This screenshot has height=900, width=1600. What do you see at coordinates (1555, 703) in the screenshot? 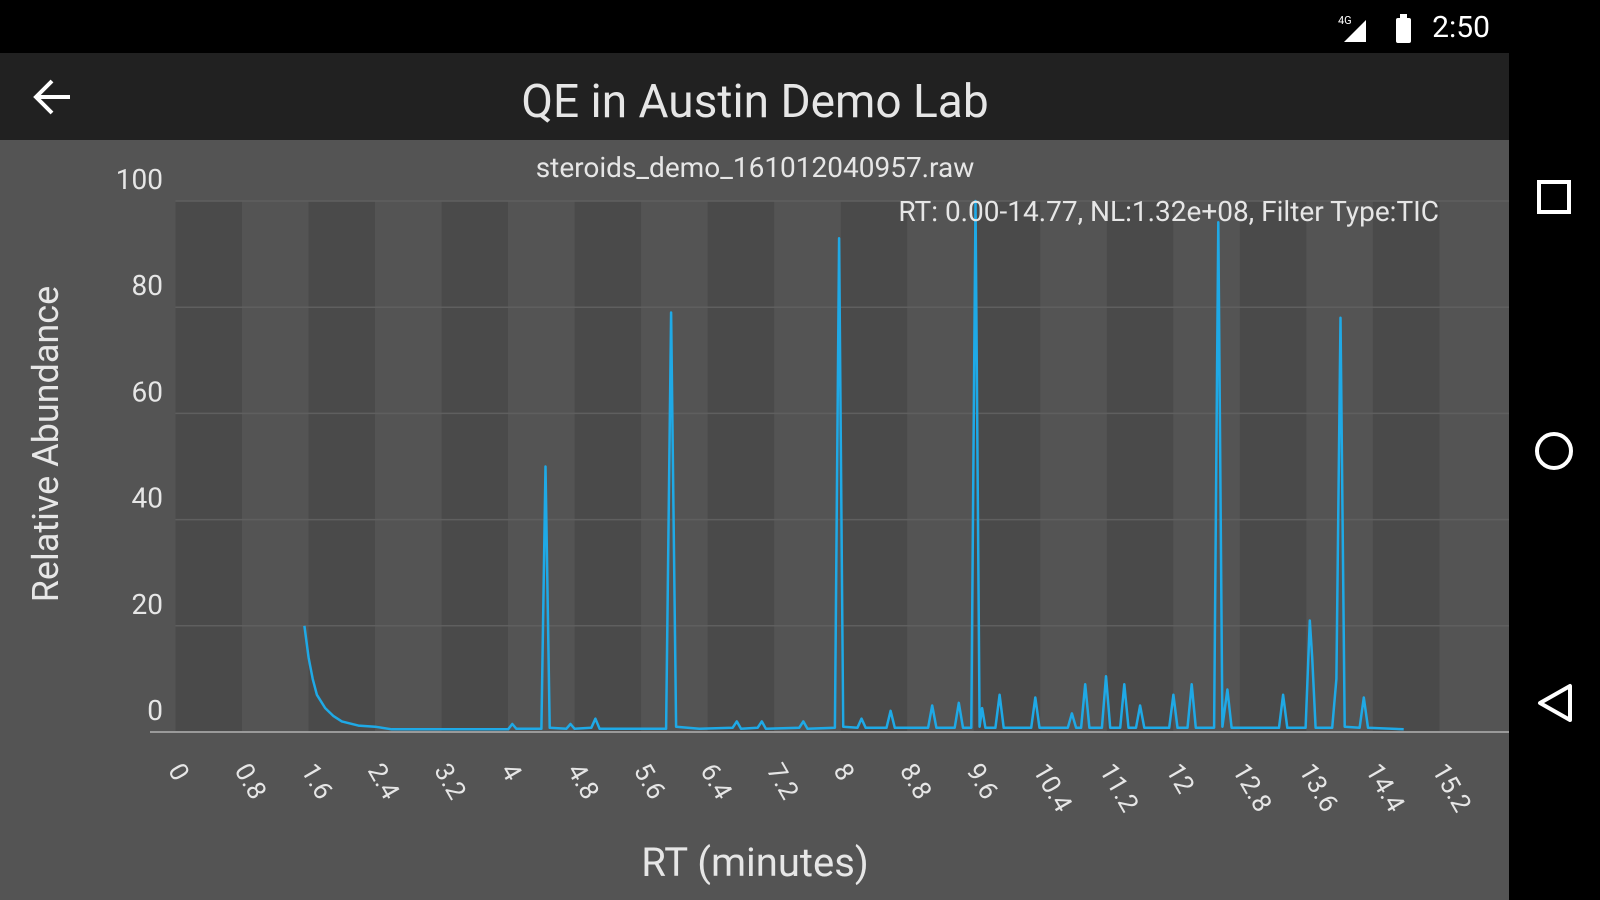
I see `back-nav-button` at bounding box center [1555, 703].